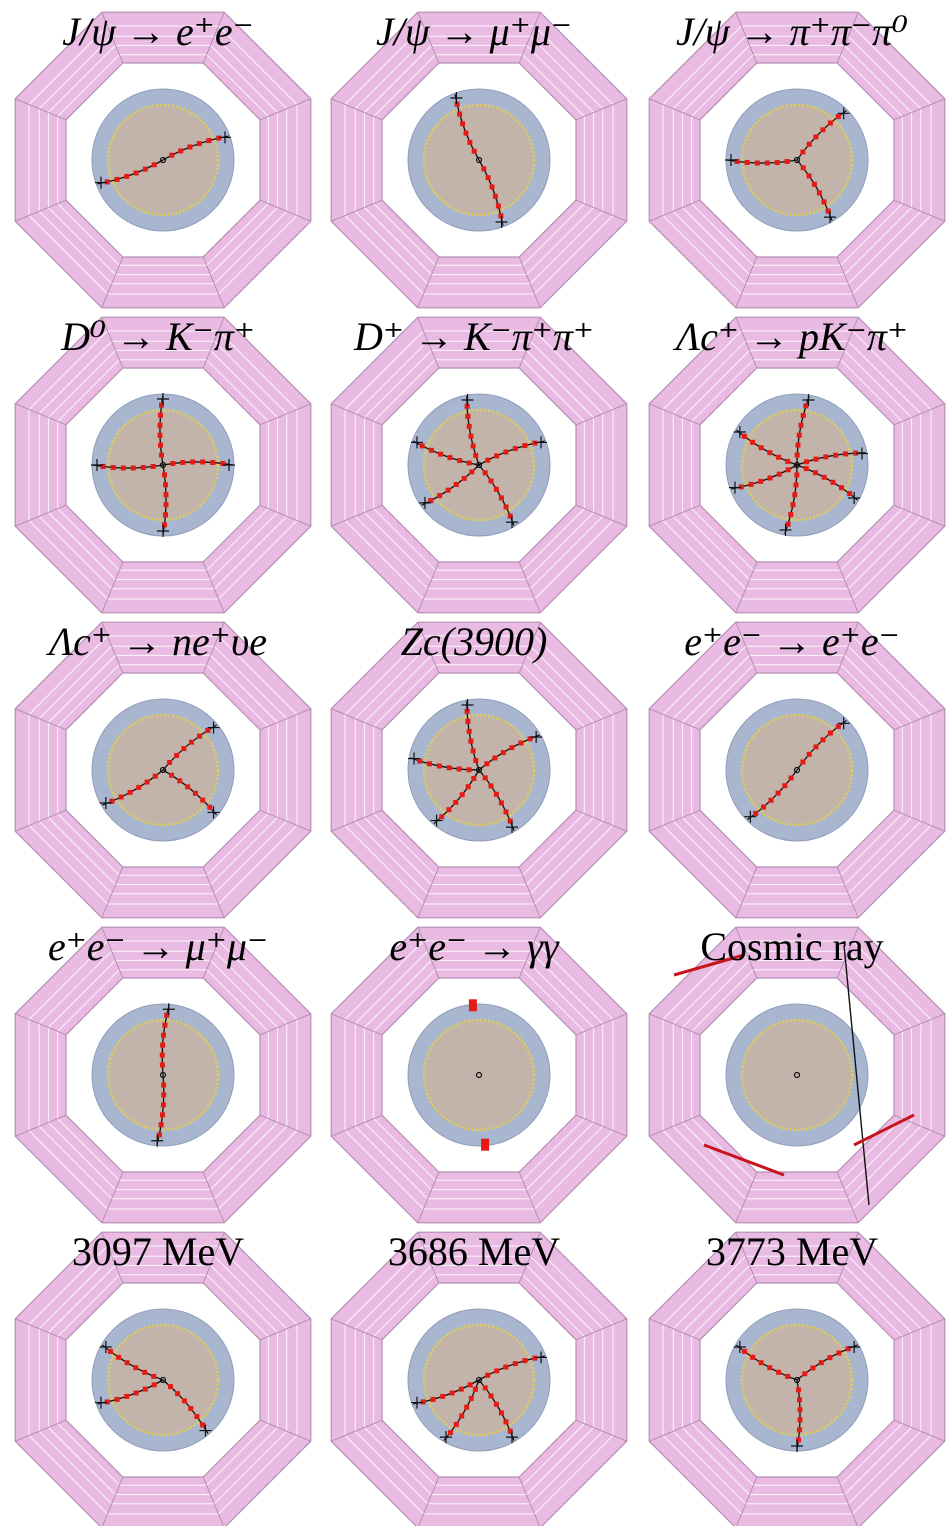 The height and width of the screenshot is (1526, 950). I want to click on emc-shower, so click(485, 1144).